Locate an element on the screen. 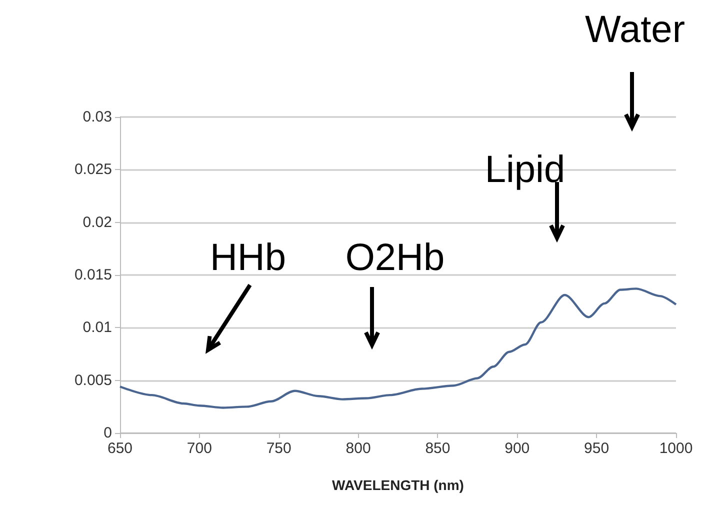 The image size is (721, 506). annotation: HHb is located at coordinates (248, 258).